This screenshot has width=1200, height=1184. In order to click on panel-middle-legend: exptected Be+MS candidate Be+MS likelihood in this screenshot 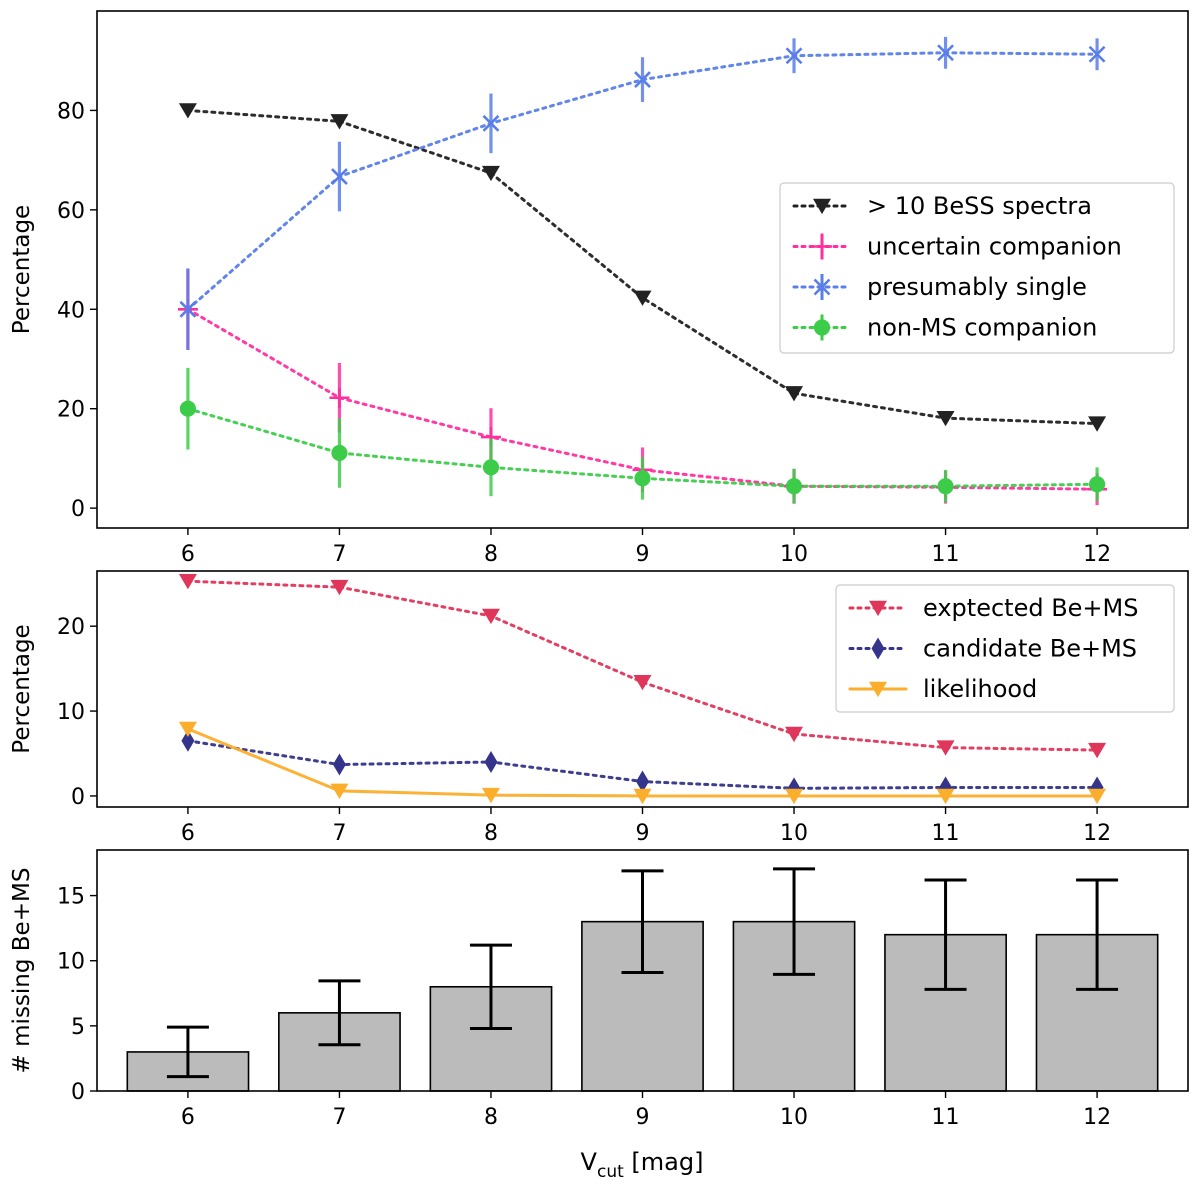, I will do `click(1005, 648)`.